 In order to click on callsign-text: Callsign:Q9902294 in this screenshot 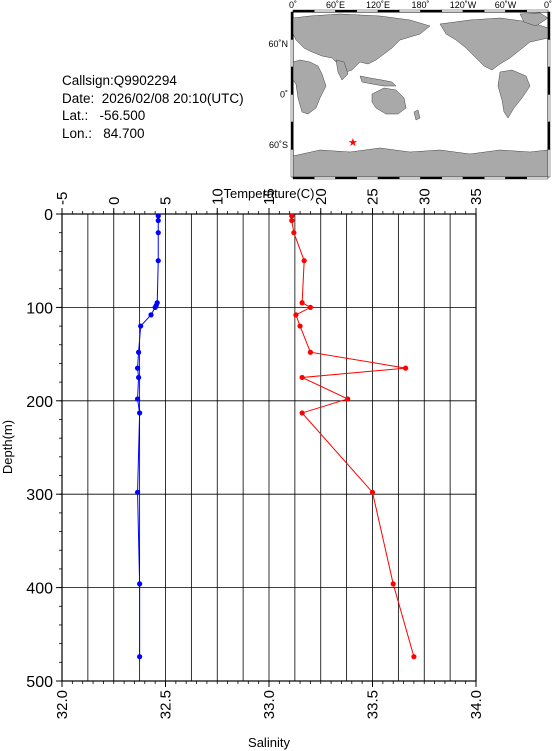, I will do `click(119, 80)`.